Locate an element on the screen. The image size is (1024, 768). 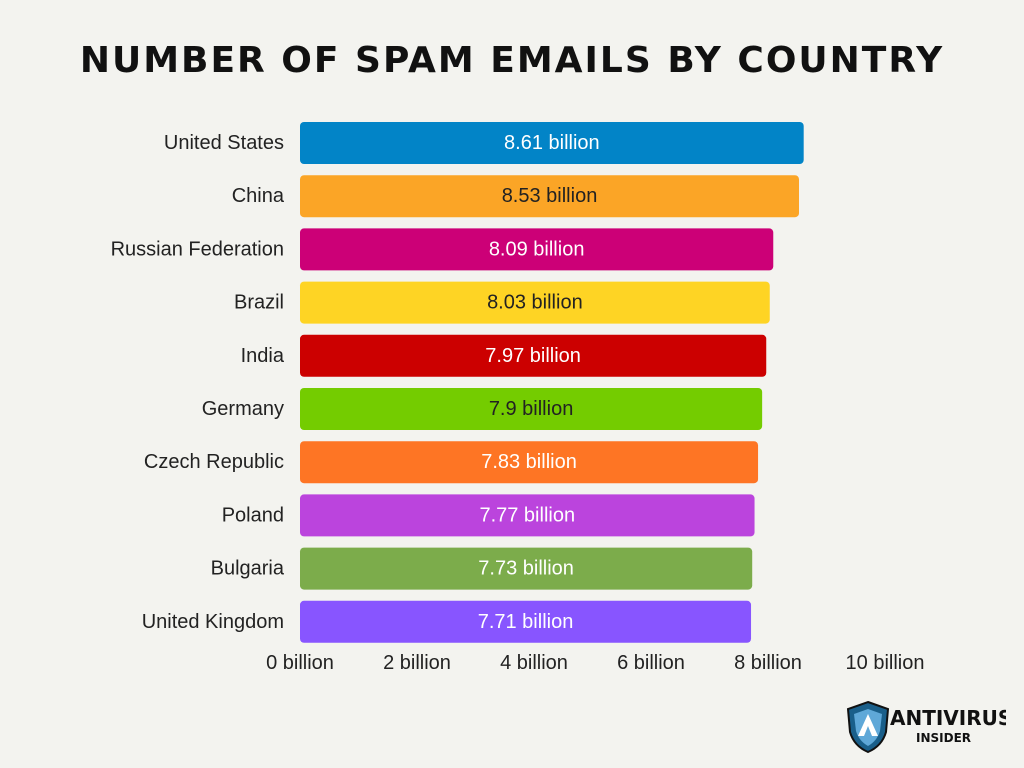
bar-poland is located at coordinates (527, 515).